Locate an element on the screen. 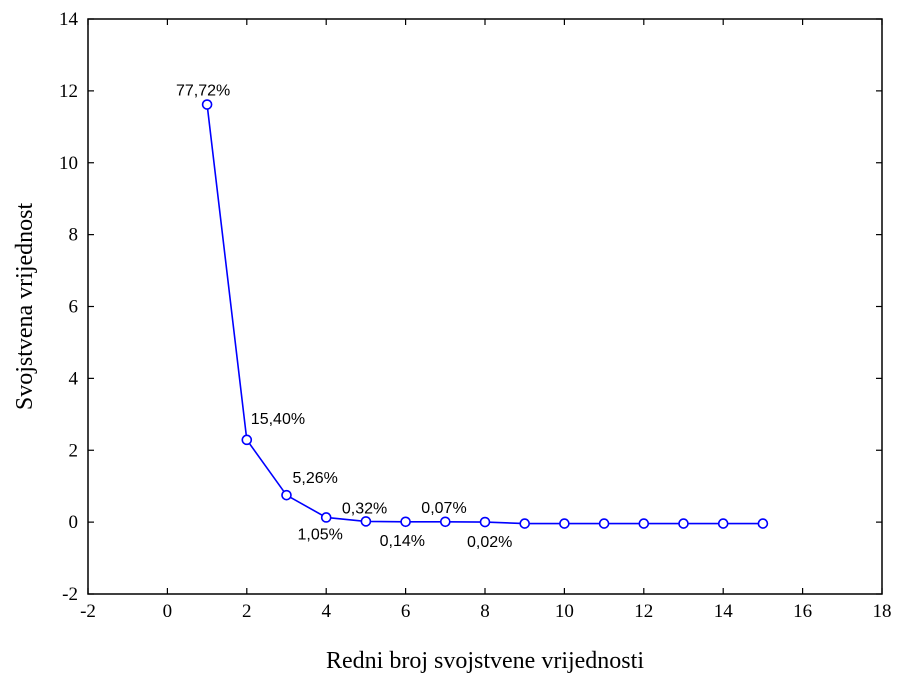 The image size is (897, 674). data-label: 15,40% is located at coordinates (278, 419).